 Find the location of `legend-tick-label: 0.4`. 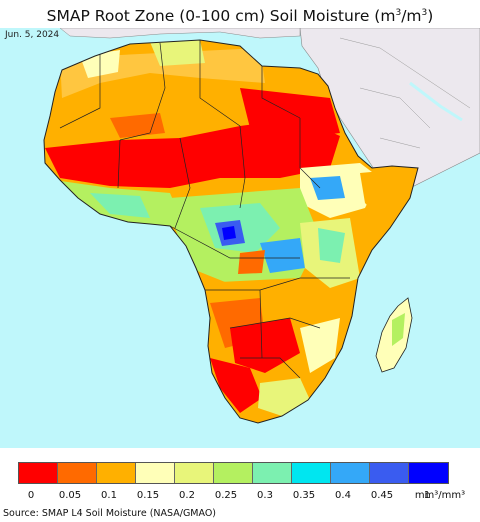

legend-tick-label: 0.4 is located at coordinates (343, 495).